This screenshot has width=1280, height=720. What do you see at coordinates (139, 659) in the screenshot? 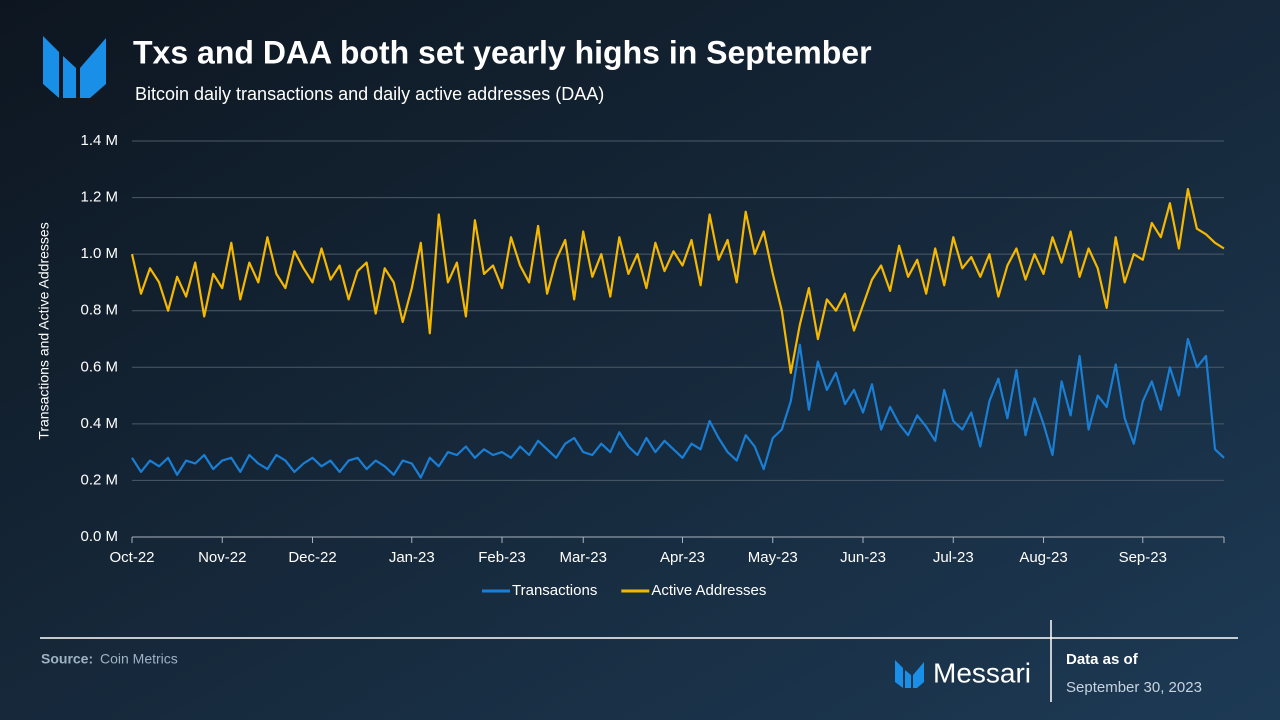
I see `source: Coin Metrics` at bounding box center [139, 659].